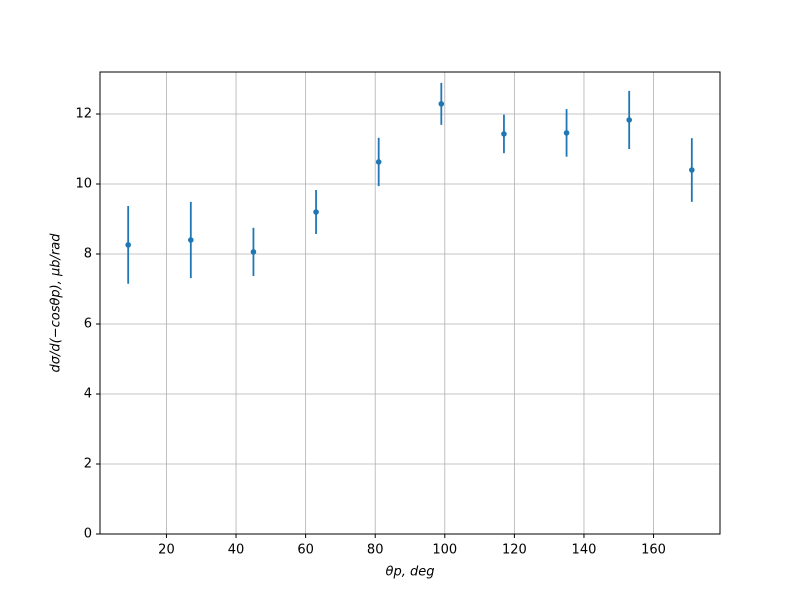 The width and height of the screenshot is (800, 604). Describe the element at coordinates (653, 550) in the screenshot. I see `x-tick-label: 160` at that location.